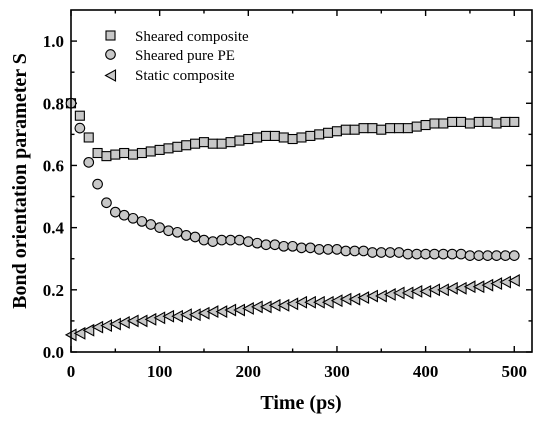  I want to click on legend-label-sheared-pure-pe: Sheared pure PE, so click(185, 56).